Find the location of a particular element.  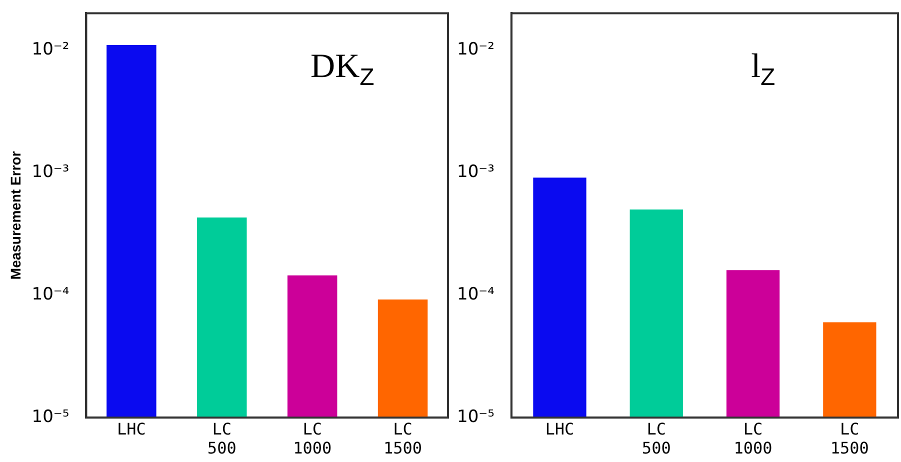

text: l$_{Z}$ is located at coordinates (763, 70).